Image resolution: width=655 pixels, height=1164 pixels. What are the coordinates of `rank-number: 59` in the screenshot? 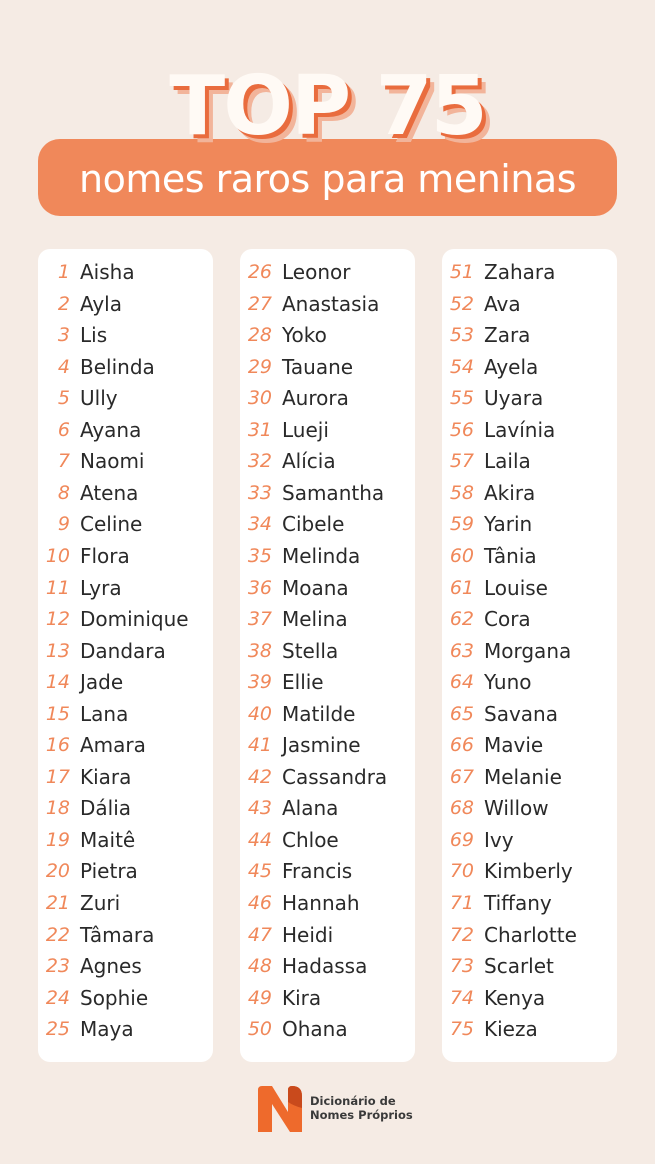 It's located at (461, 524).